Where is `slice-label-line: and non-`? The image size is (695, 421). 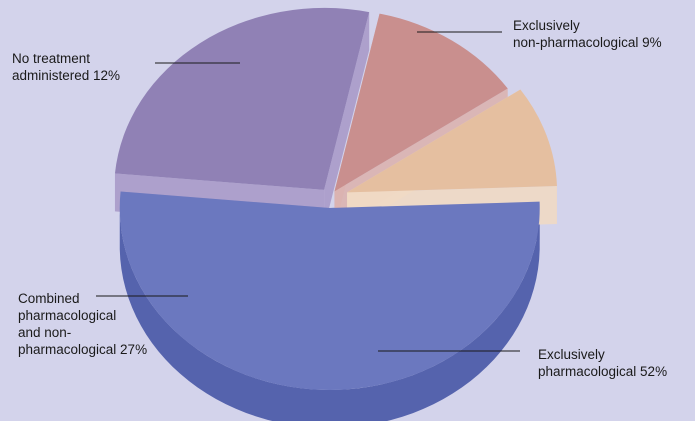 slice-label-line: and non- is located at coordinates (44, 332).